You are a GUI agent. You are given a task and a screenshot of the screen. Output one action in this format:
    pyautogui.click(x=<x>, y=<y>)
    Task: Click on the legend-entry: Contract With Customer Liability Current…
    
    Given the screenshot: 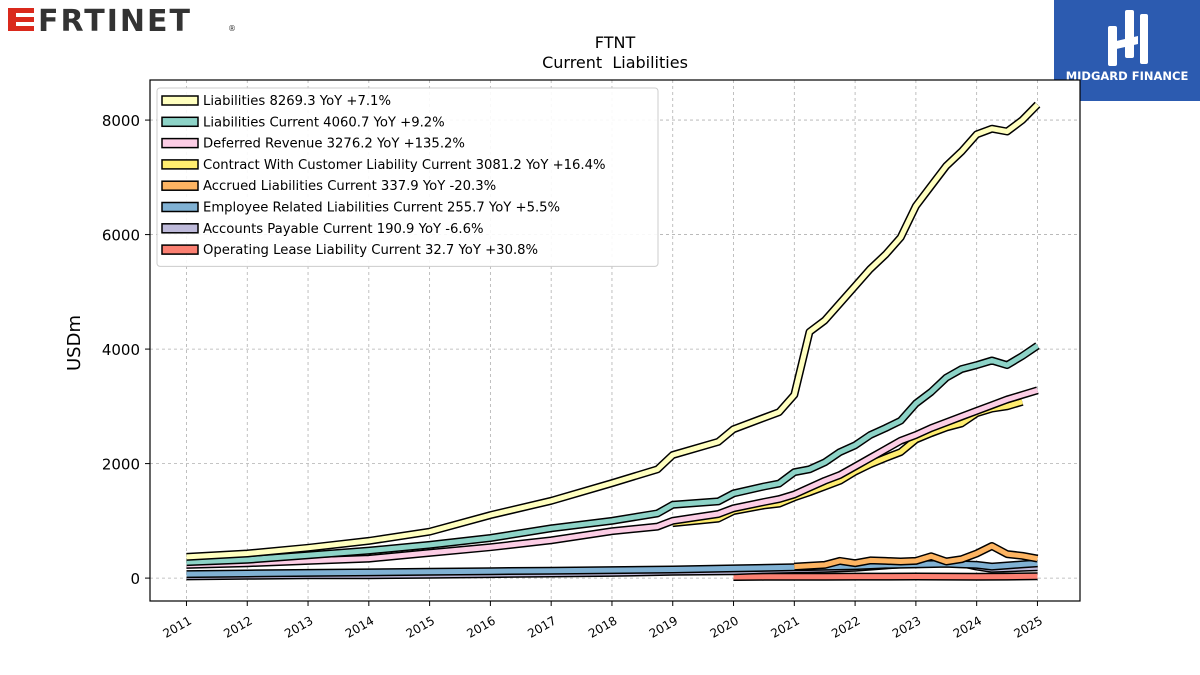 What is the action you would take?
    pyautogui.click(x=404, y=165)
    